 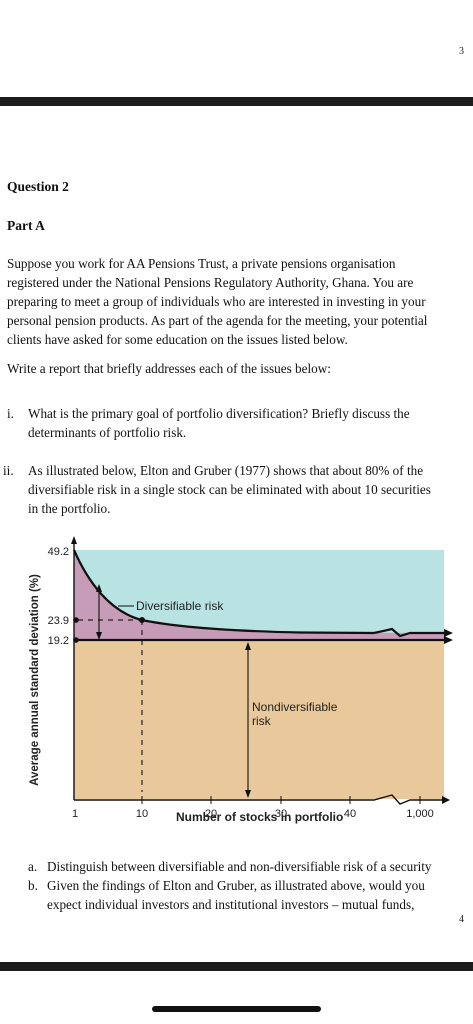 I want to click on y-tick-label: 49.2, so click(x=58, y=552).